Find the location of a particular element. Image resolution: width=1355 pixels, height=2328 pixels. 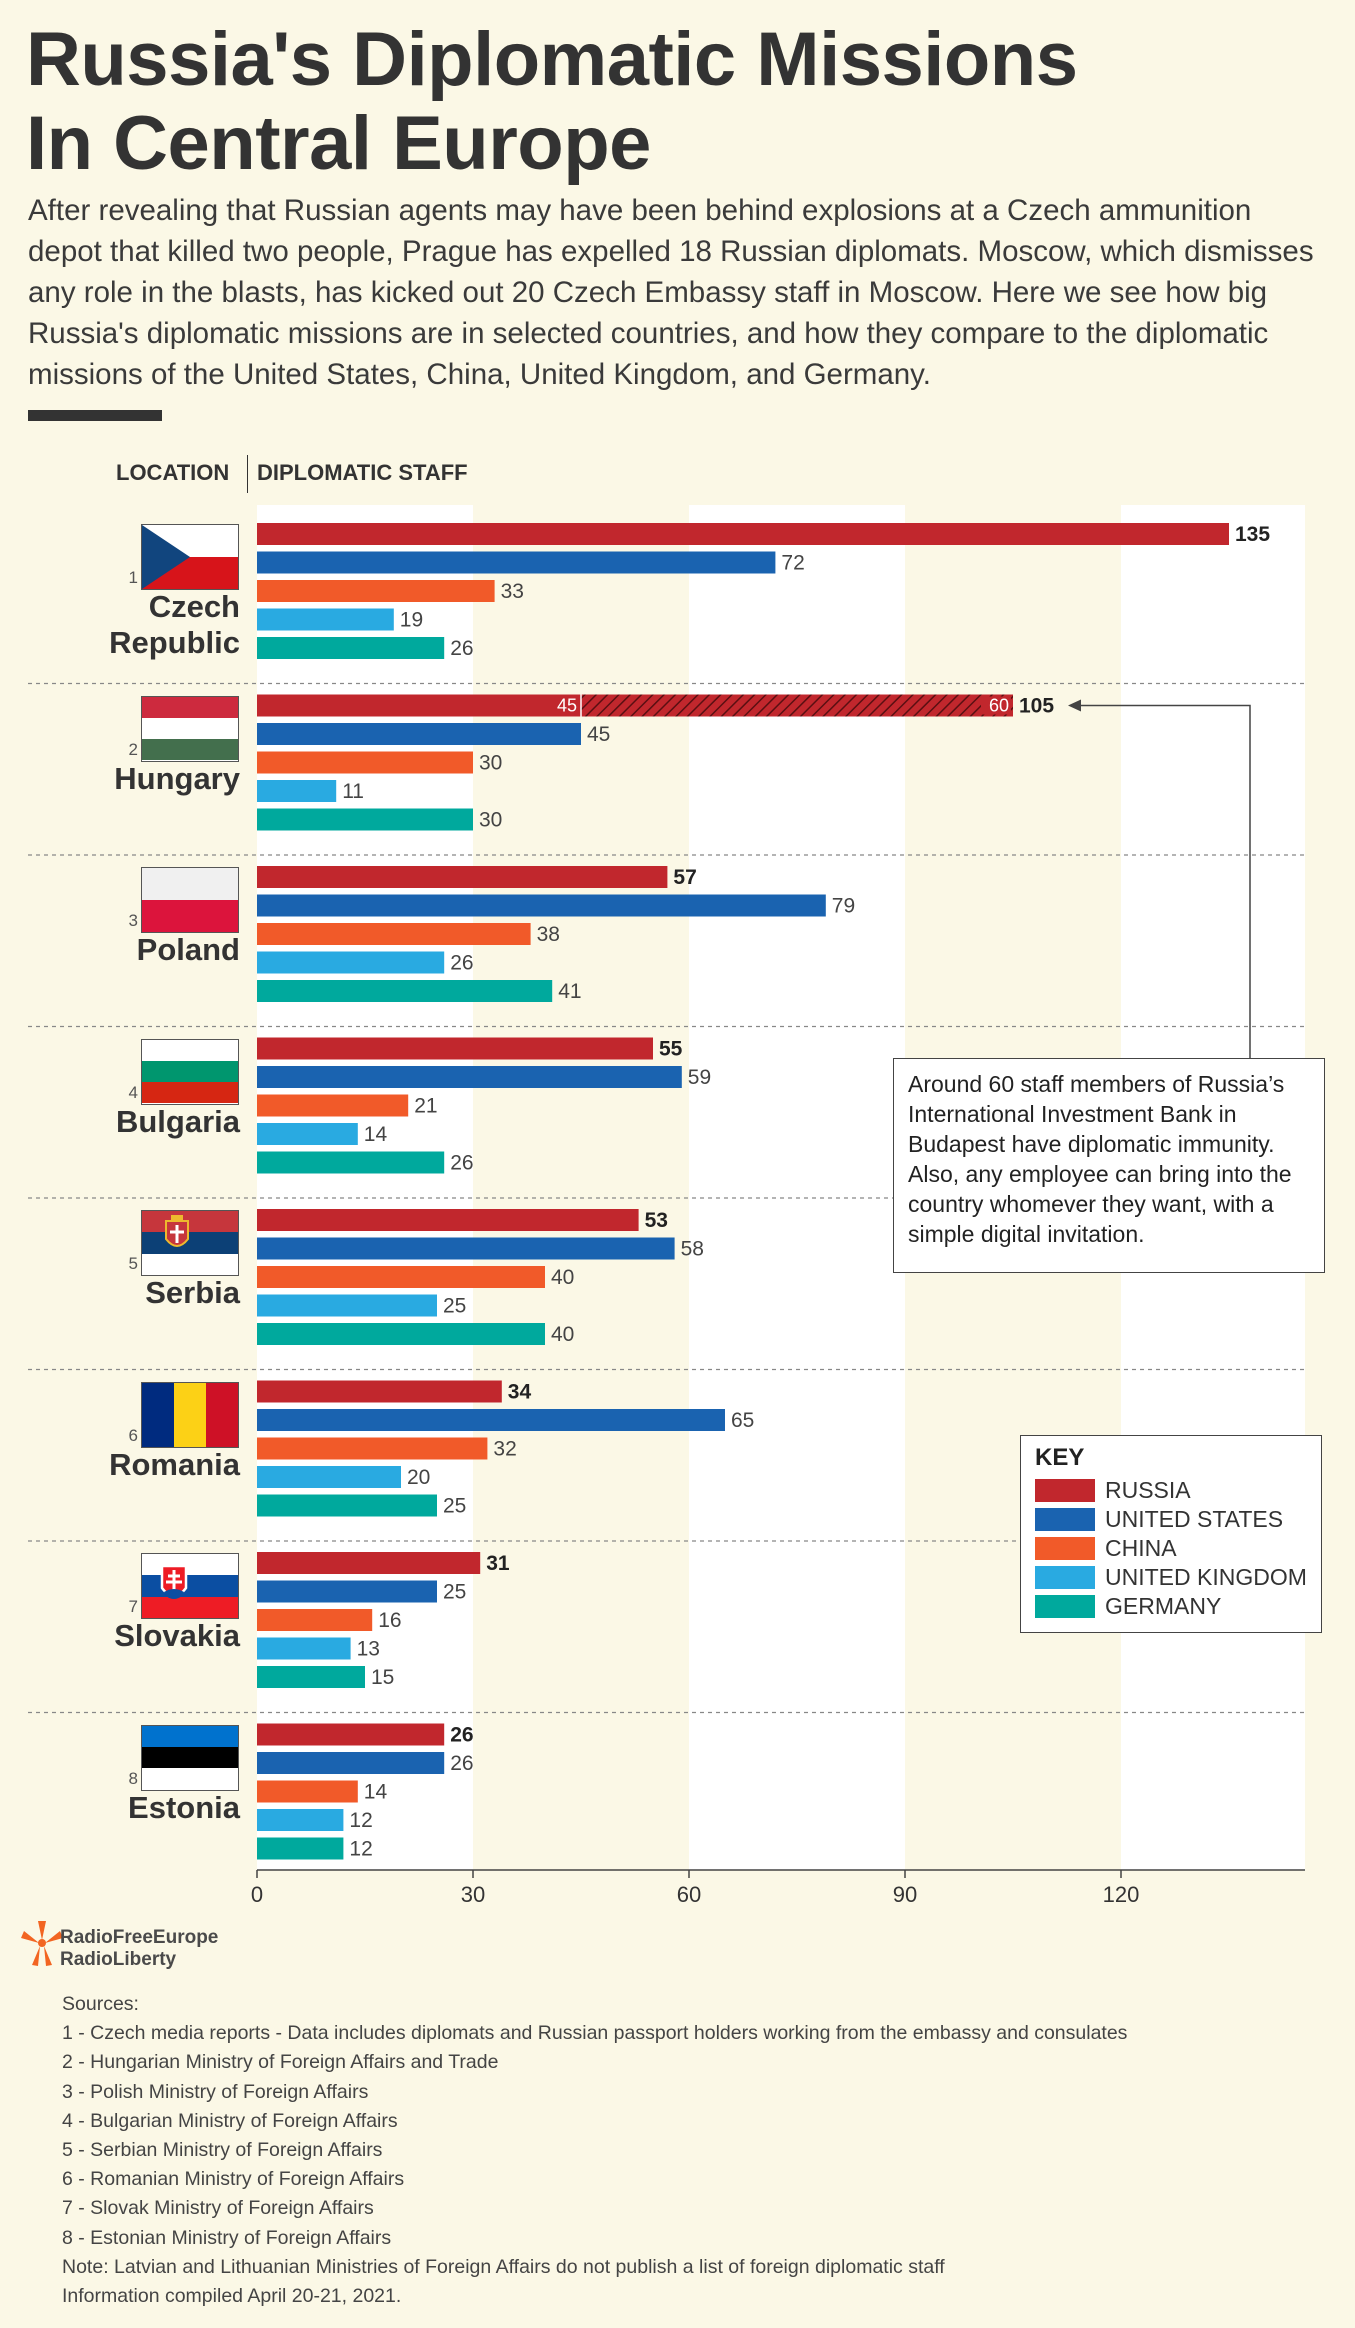

value-label-romania-china: 32 is located at coordinates (504, 1449).